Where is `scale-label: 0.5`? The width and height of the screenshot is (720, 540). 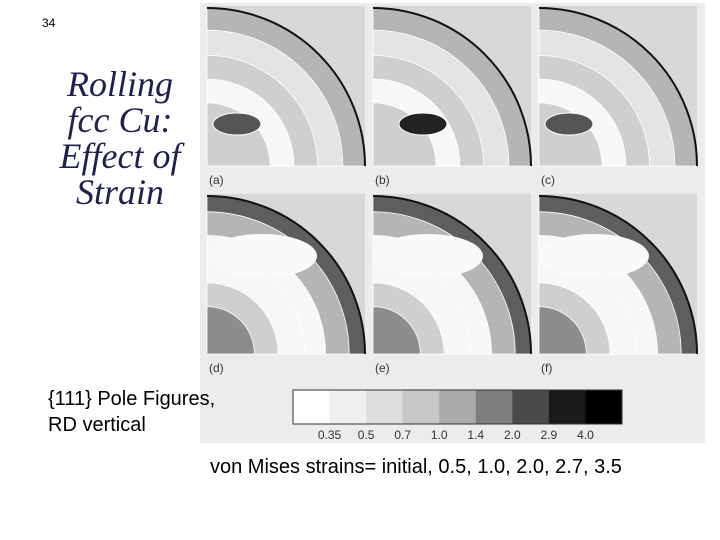 scale-label: 0.5 is located at coordinates (366, 435).